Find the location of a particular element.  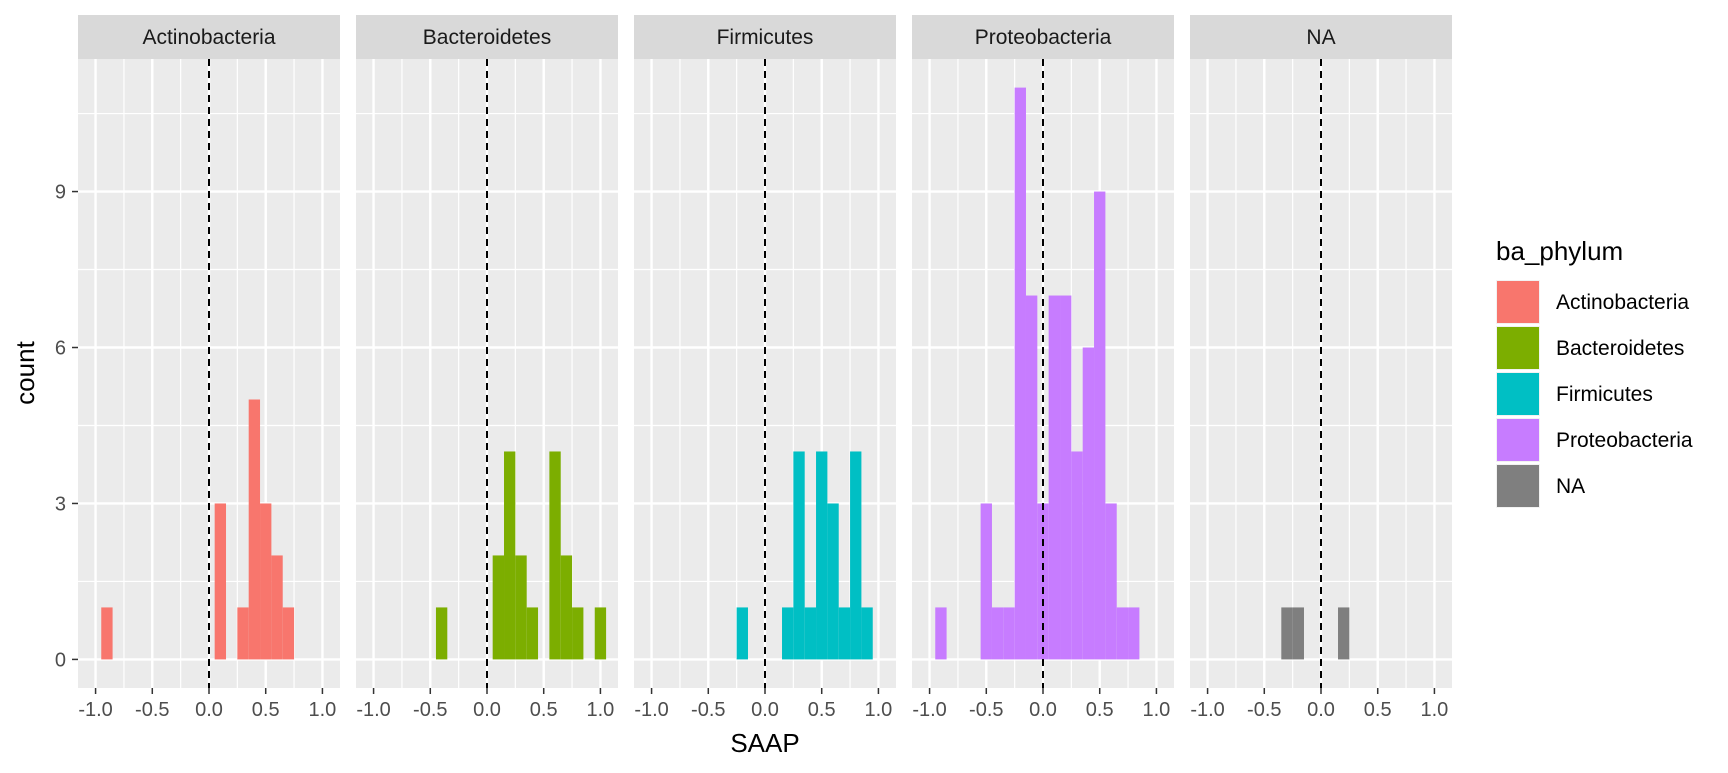

legend-title: ba_phylum is located at coordinates (1559, 251).